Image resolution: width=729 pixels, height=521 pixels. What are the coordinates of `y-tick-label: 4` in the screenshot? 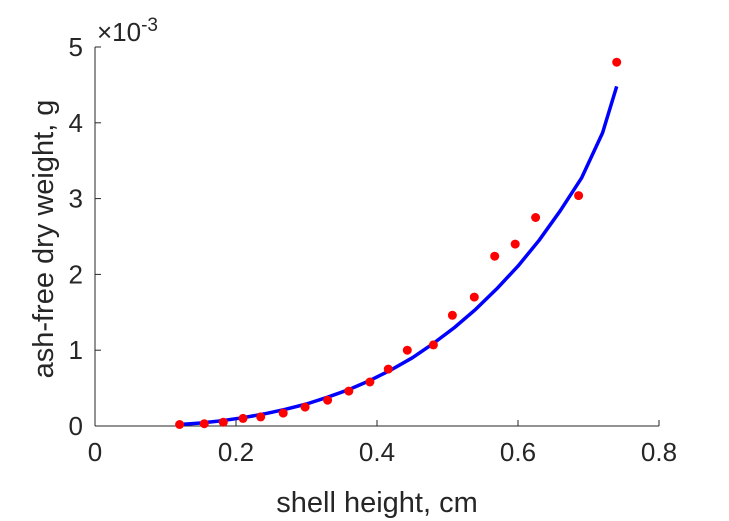 It's located at (76, 123).